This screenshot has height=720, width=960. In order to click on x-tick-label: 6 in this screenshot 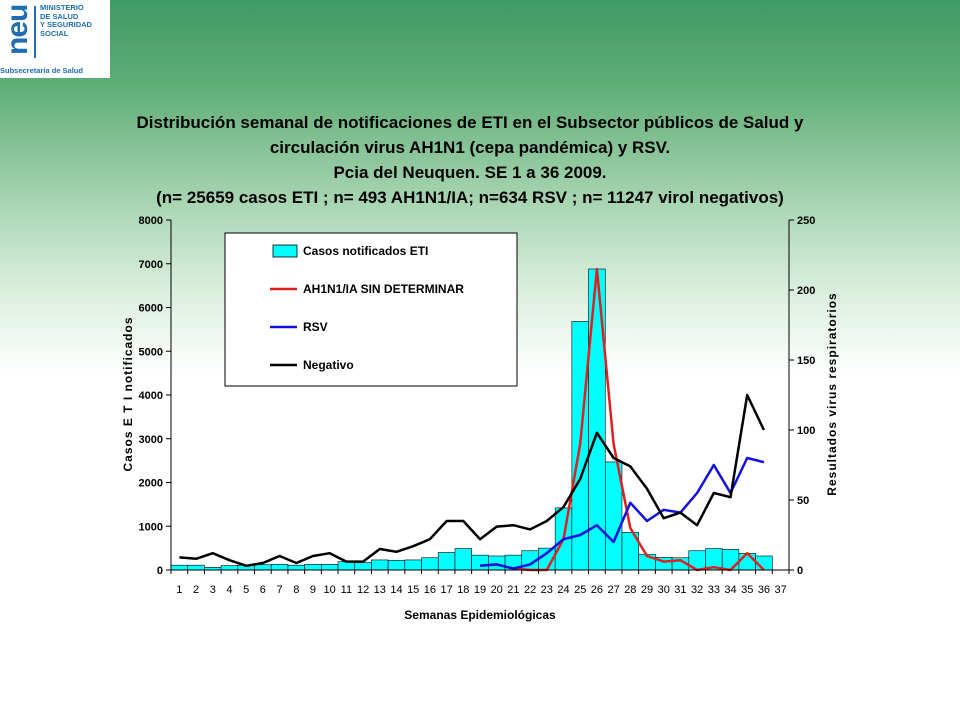, I will do `click(263, 590)`.